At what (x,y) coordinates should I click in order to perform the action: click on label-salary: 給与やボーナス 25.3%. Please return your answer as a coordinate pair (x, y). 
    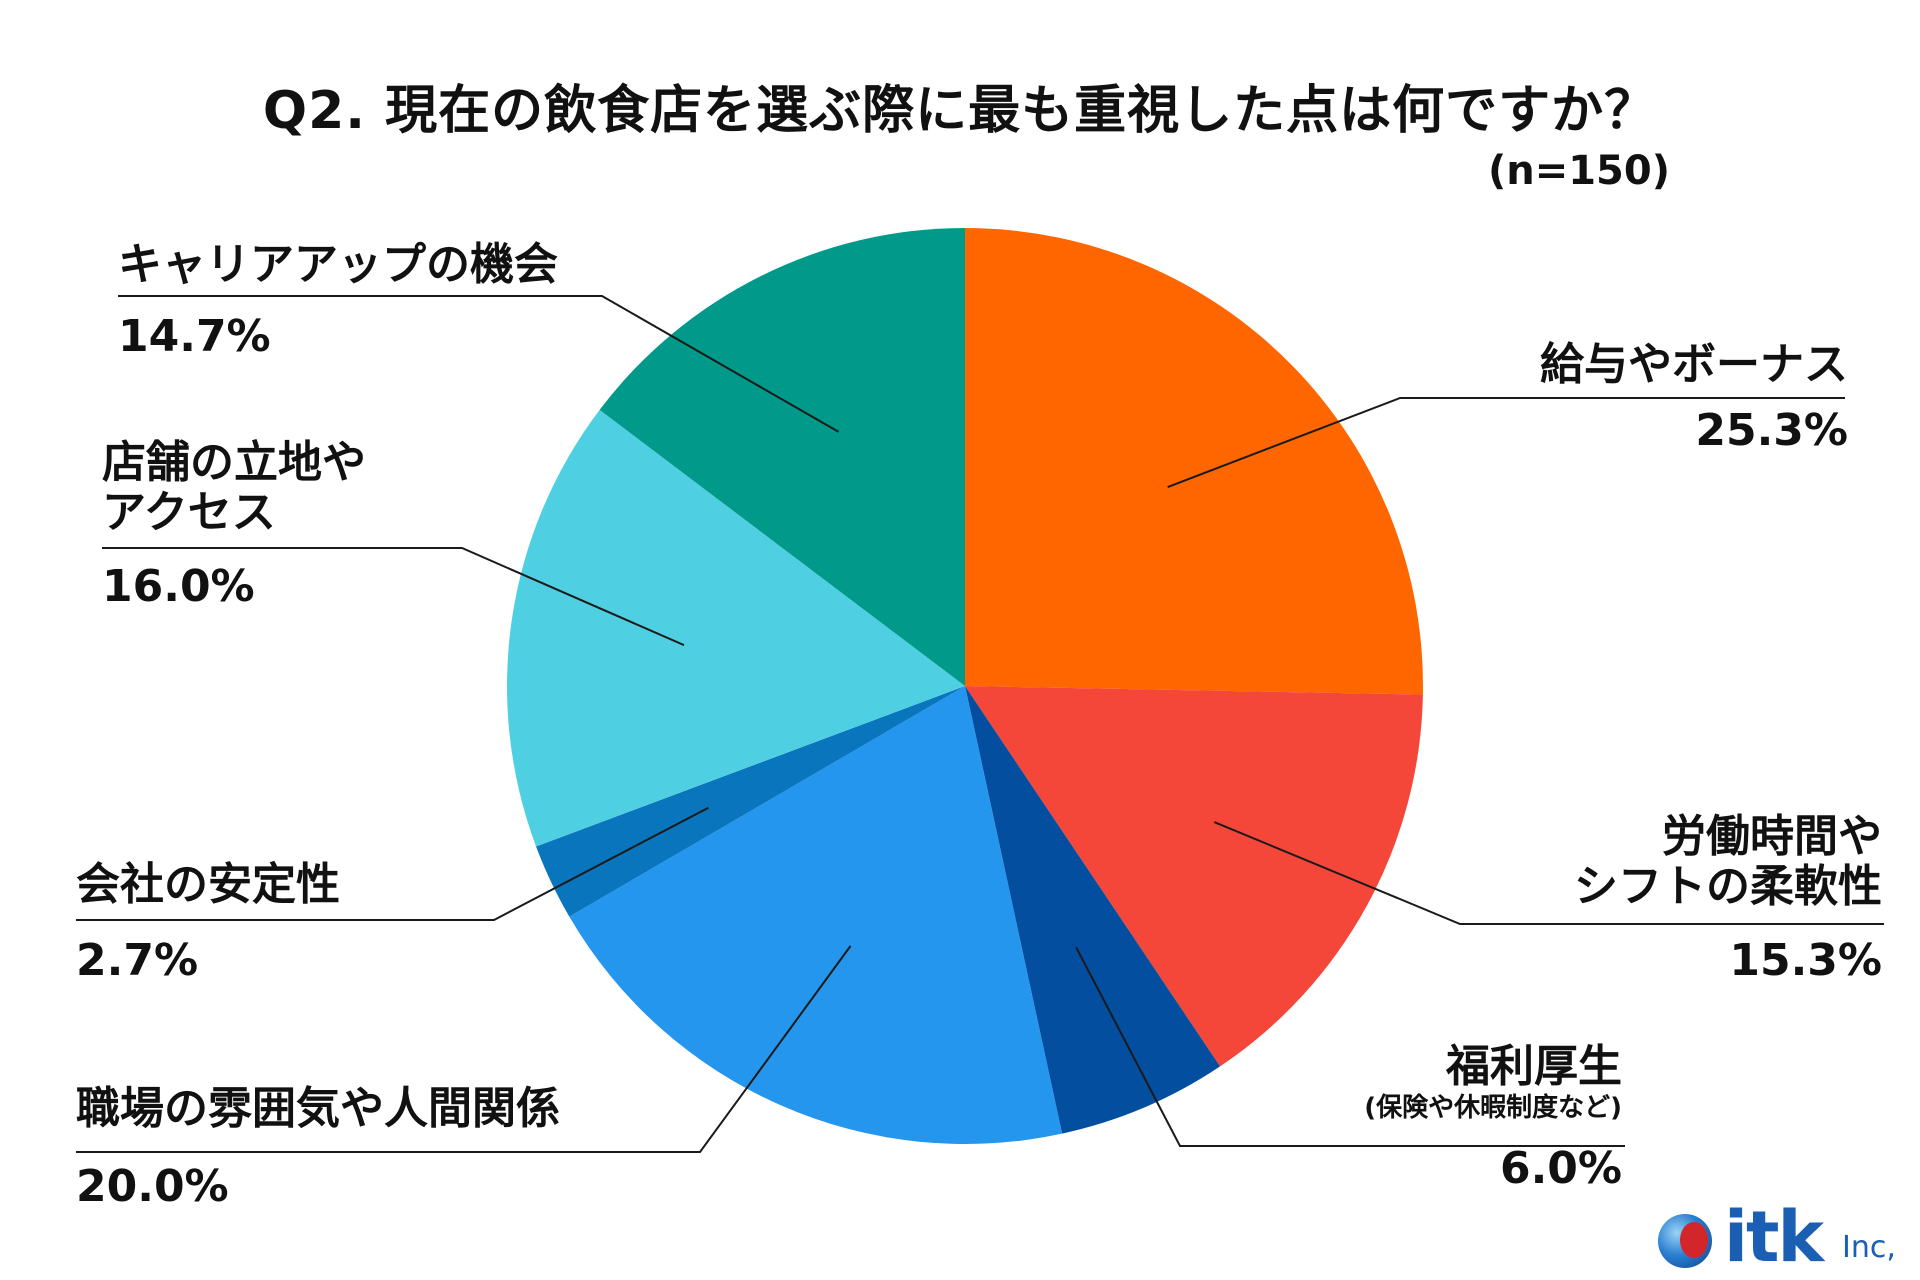
    Looking at the image, I should click on (1694, 398).